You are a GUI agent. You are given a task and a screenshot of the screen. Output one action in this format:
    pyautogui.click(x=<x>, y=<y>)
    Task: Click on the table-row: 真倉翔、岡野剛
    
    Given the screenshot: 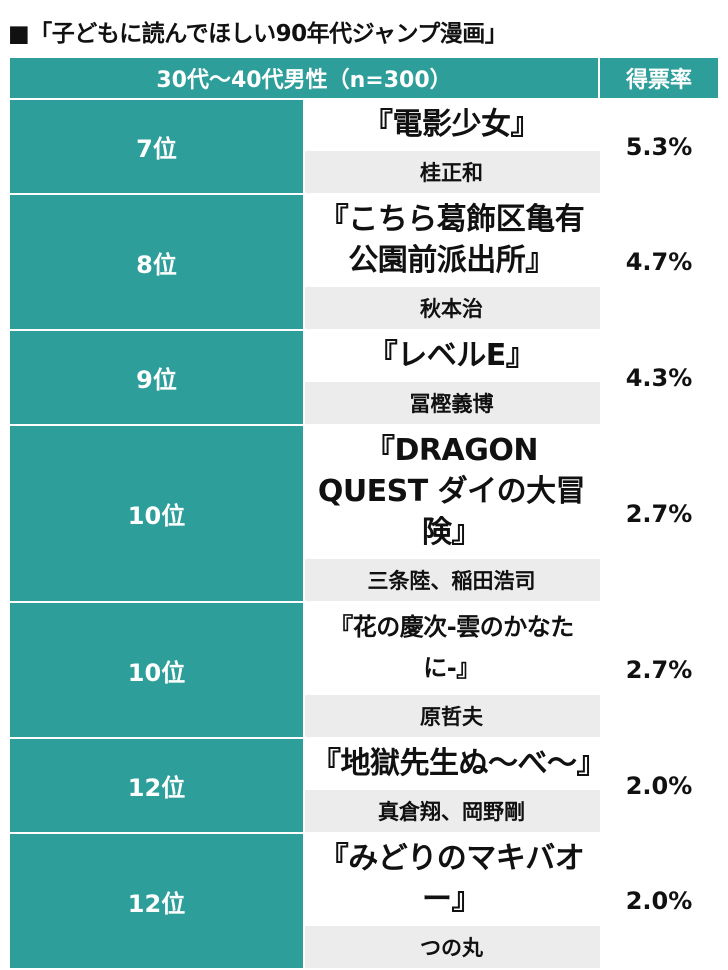 What is the action you would take?
    pyautogui.click(x=364, y=811)
    